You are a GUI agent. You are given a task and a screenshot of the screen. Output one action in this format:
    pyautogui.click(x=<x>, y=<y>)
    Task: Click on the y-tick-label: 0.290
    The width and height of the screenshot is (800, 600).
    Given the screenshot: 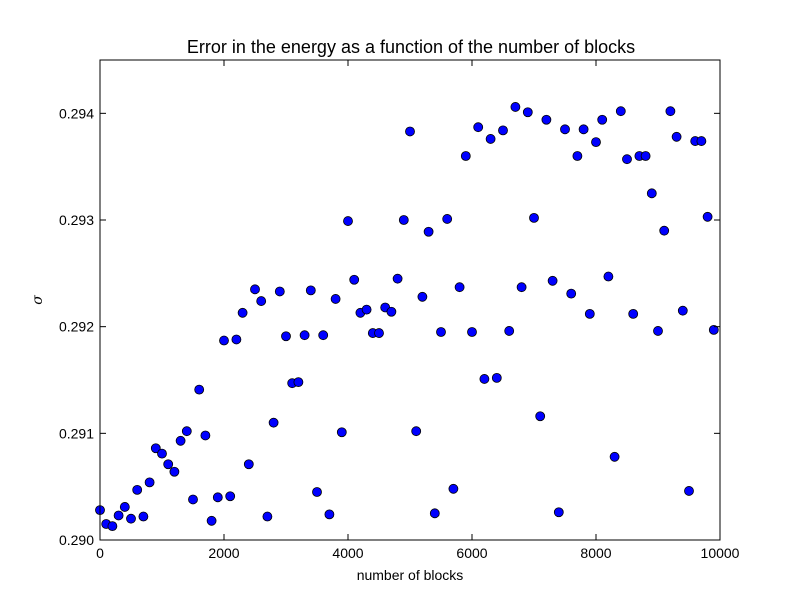 What is the action you would take?
    pyautogui.click(x=76, y=540)
    